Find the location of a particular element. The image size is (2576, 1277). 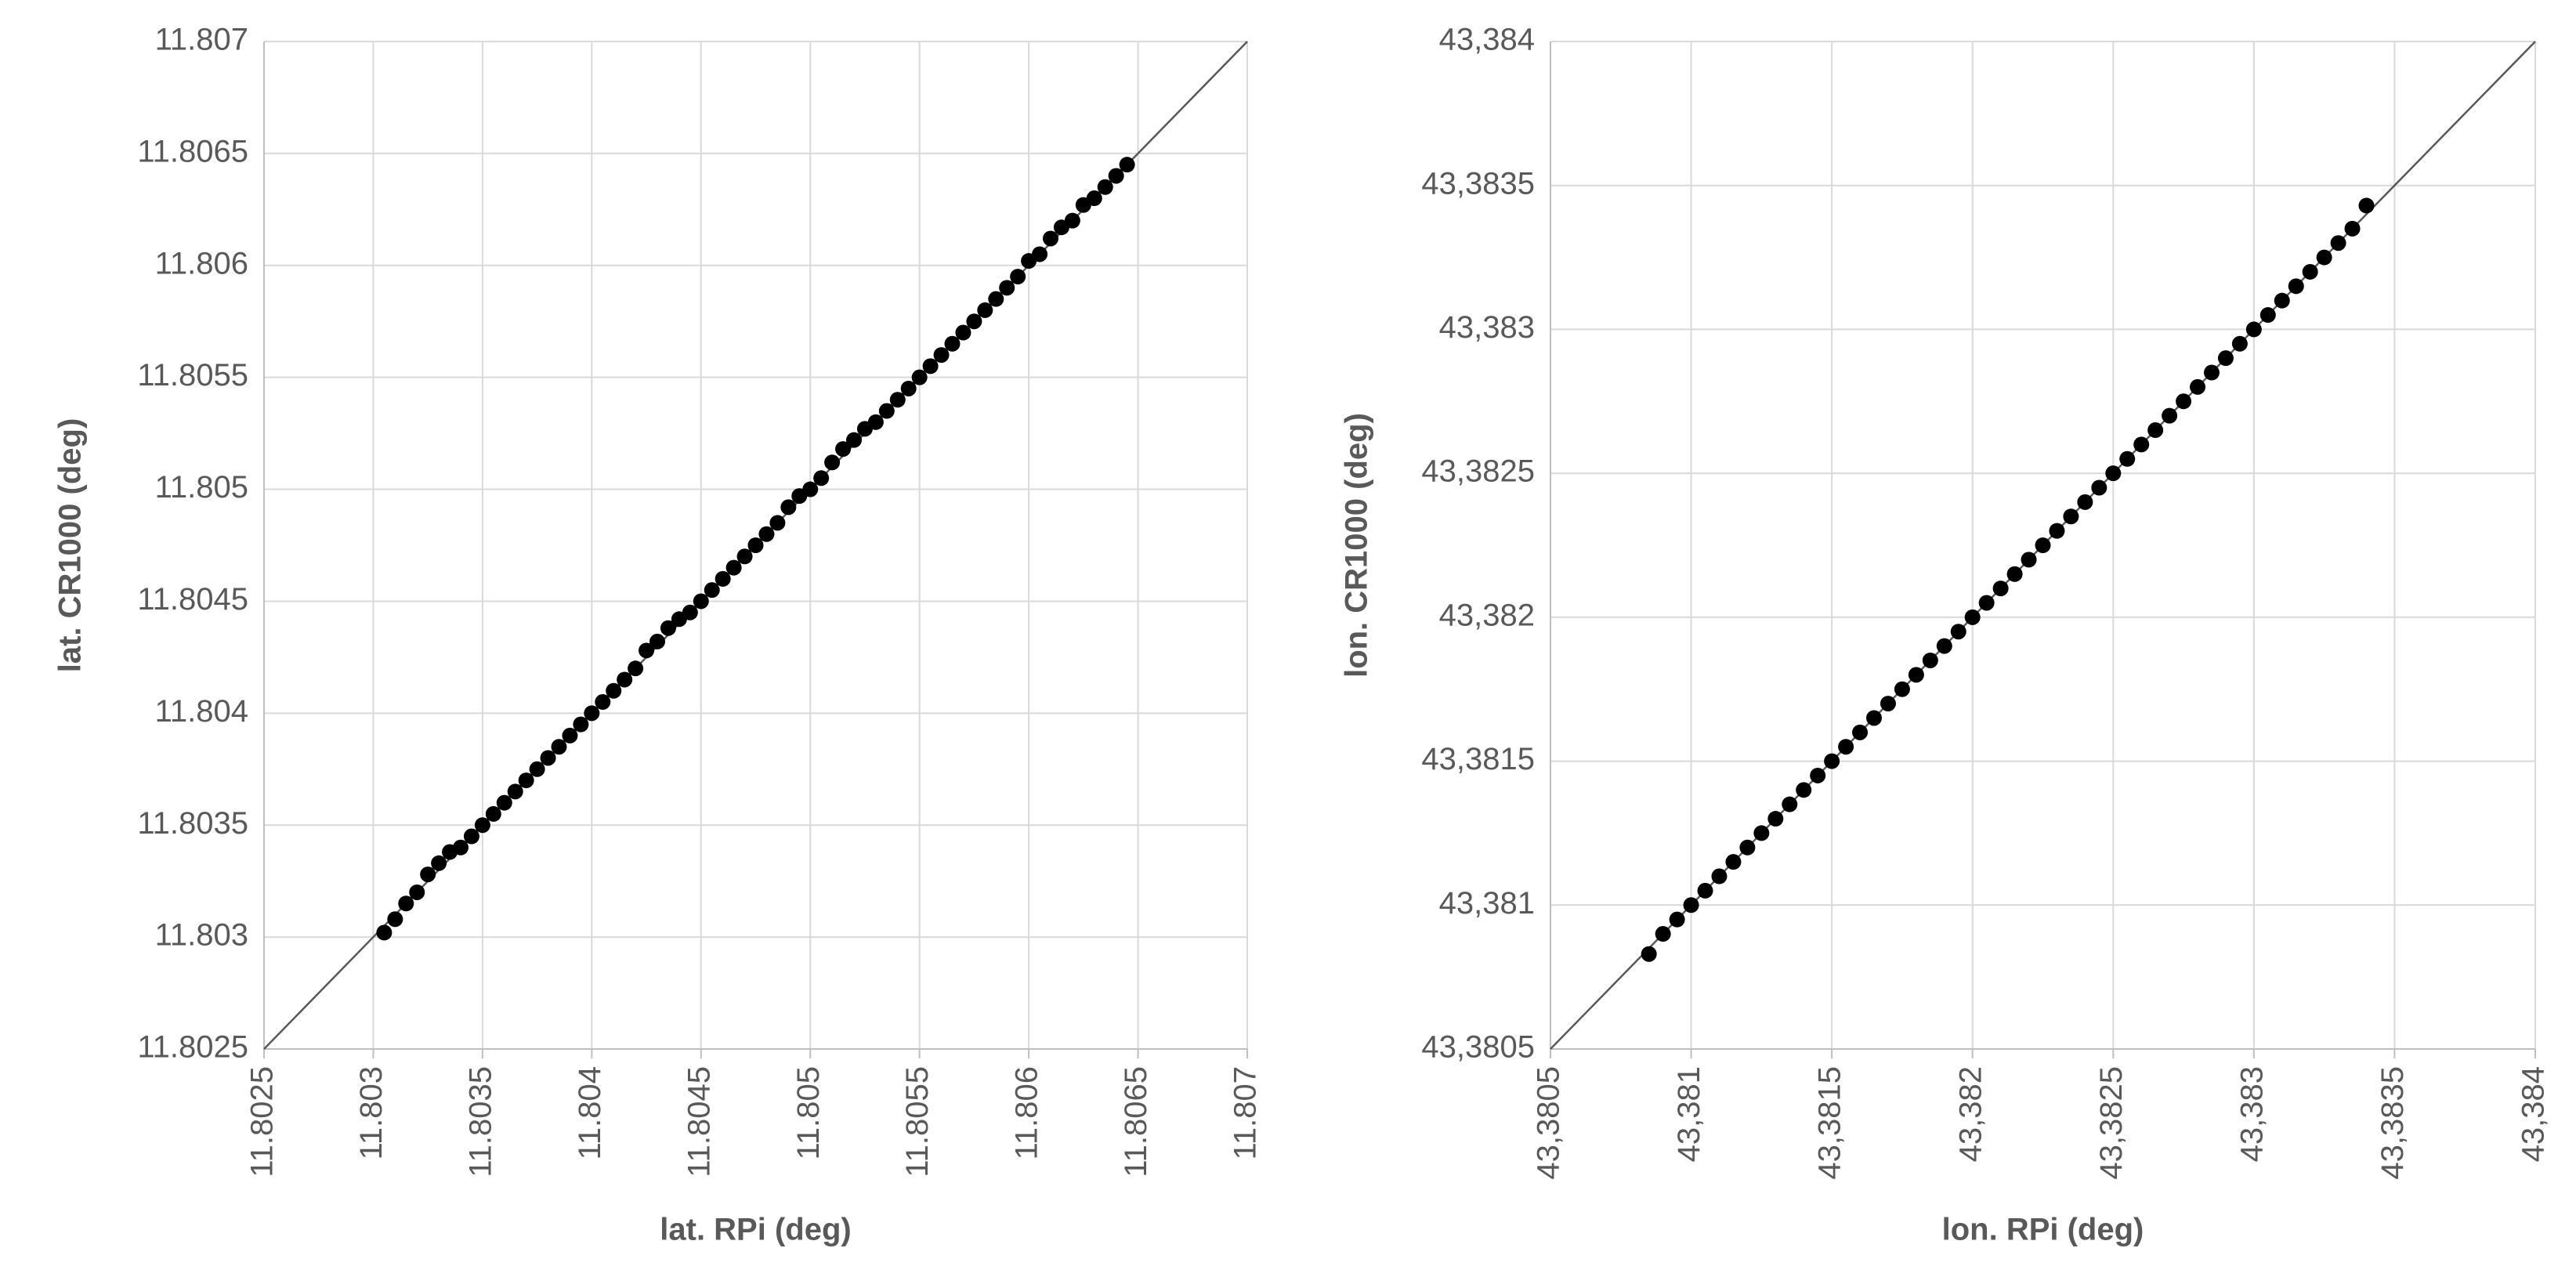

y-tick-label: 11.805 is located at coordinates (202, 487).